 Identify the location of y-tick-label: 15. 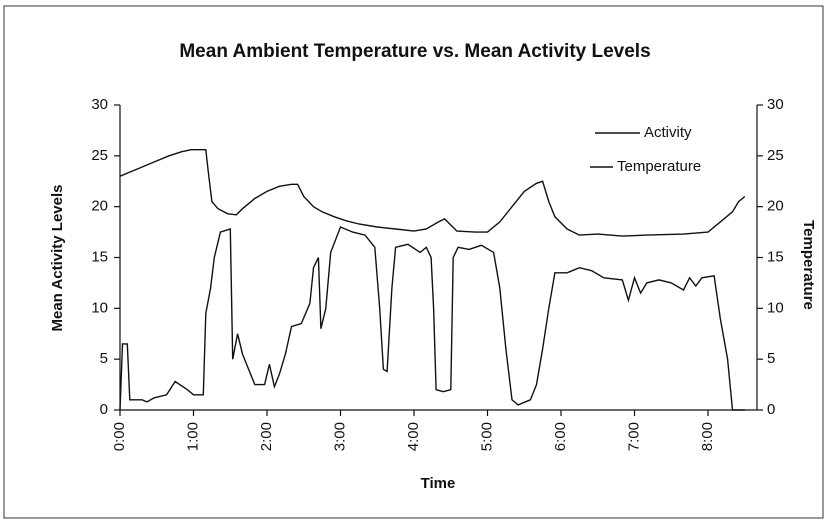
(99, 256).